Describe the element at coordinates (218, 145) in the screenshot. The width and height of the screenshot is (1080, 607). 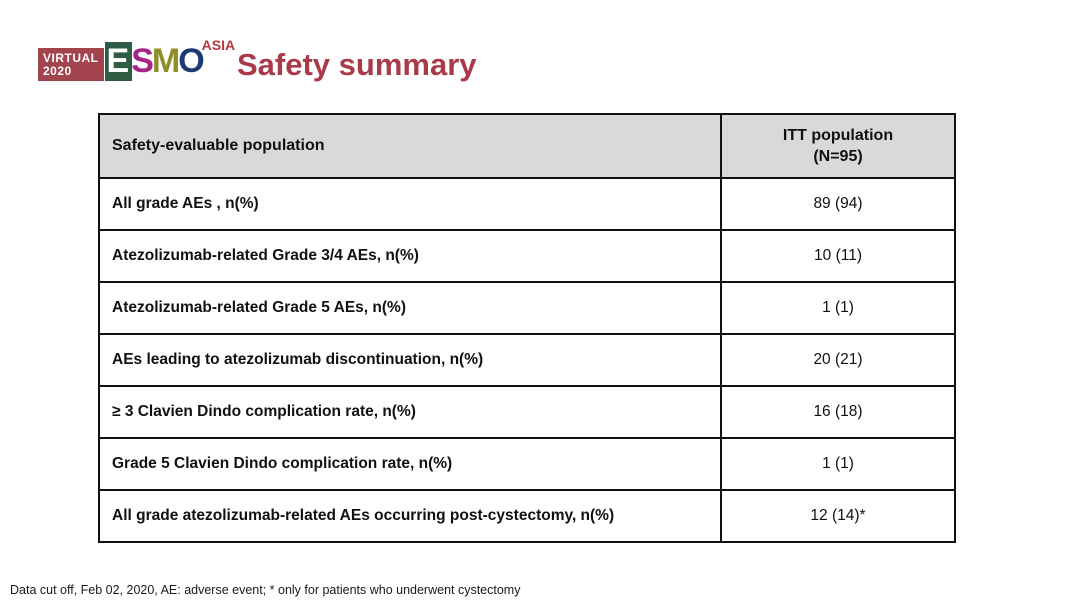
I see `header-population-label: Safety-evaluable population` at that location.